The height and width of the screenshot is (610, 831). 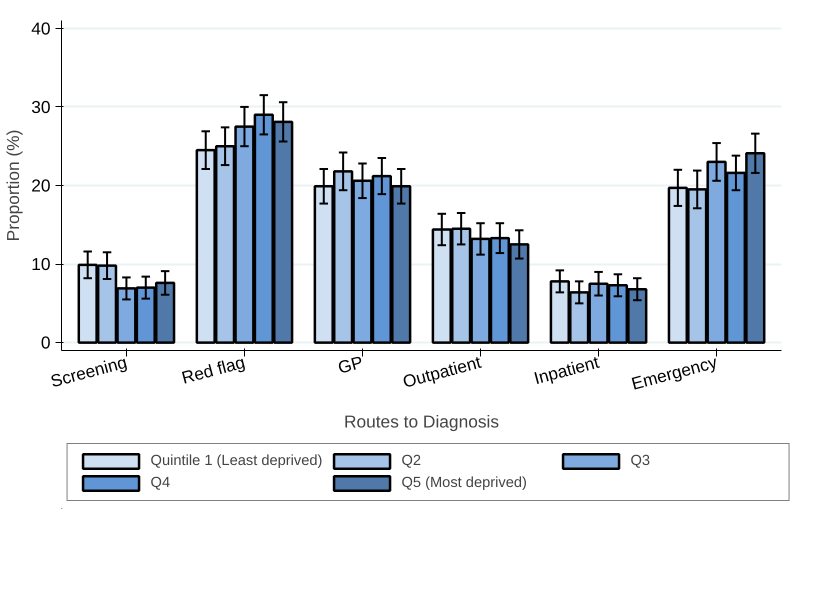 What do you see at coordinates (41, 186) in the screenshot?
I see `y-tick-label: 20` at bounding box center [41, 186].